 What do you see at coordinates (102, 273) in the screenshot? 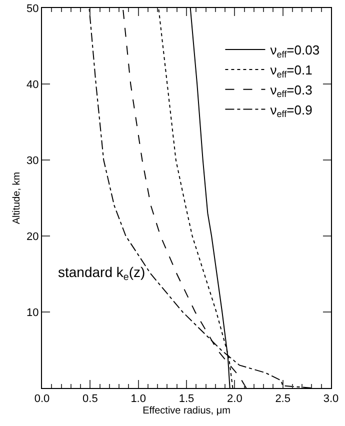
I see `annotation: standard k$_{e}$(z)` at bounding box center [102, 273].